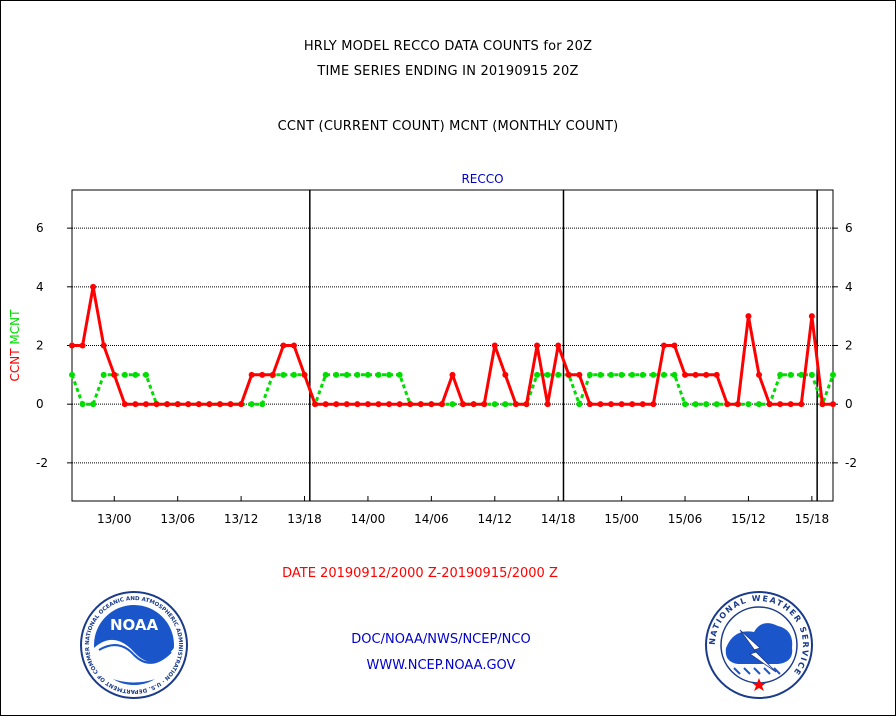 The width and height of the screenshot is (896, 716). Describe the element at coordinates (304, 519) in the screenshot. I see `x-tick-label: 13/18` at that location.